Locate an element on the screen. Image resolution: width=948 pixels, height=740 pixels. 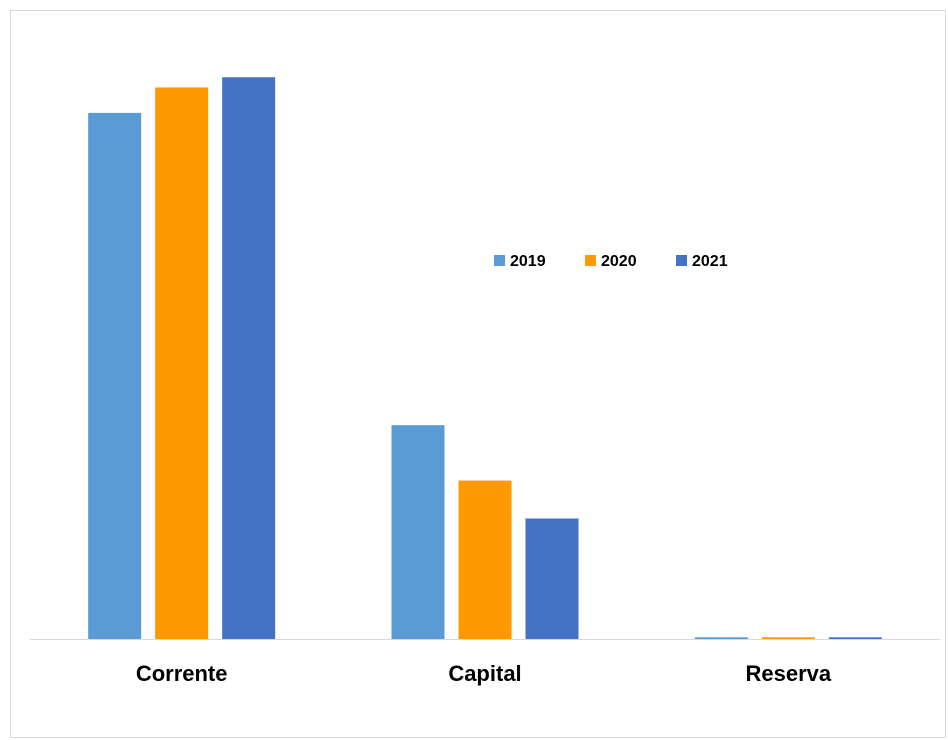
category-label-corrente: Corrente is located at coordinates (182, 673).